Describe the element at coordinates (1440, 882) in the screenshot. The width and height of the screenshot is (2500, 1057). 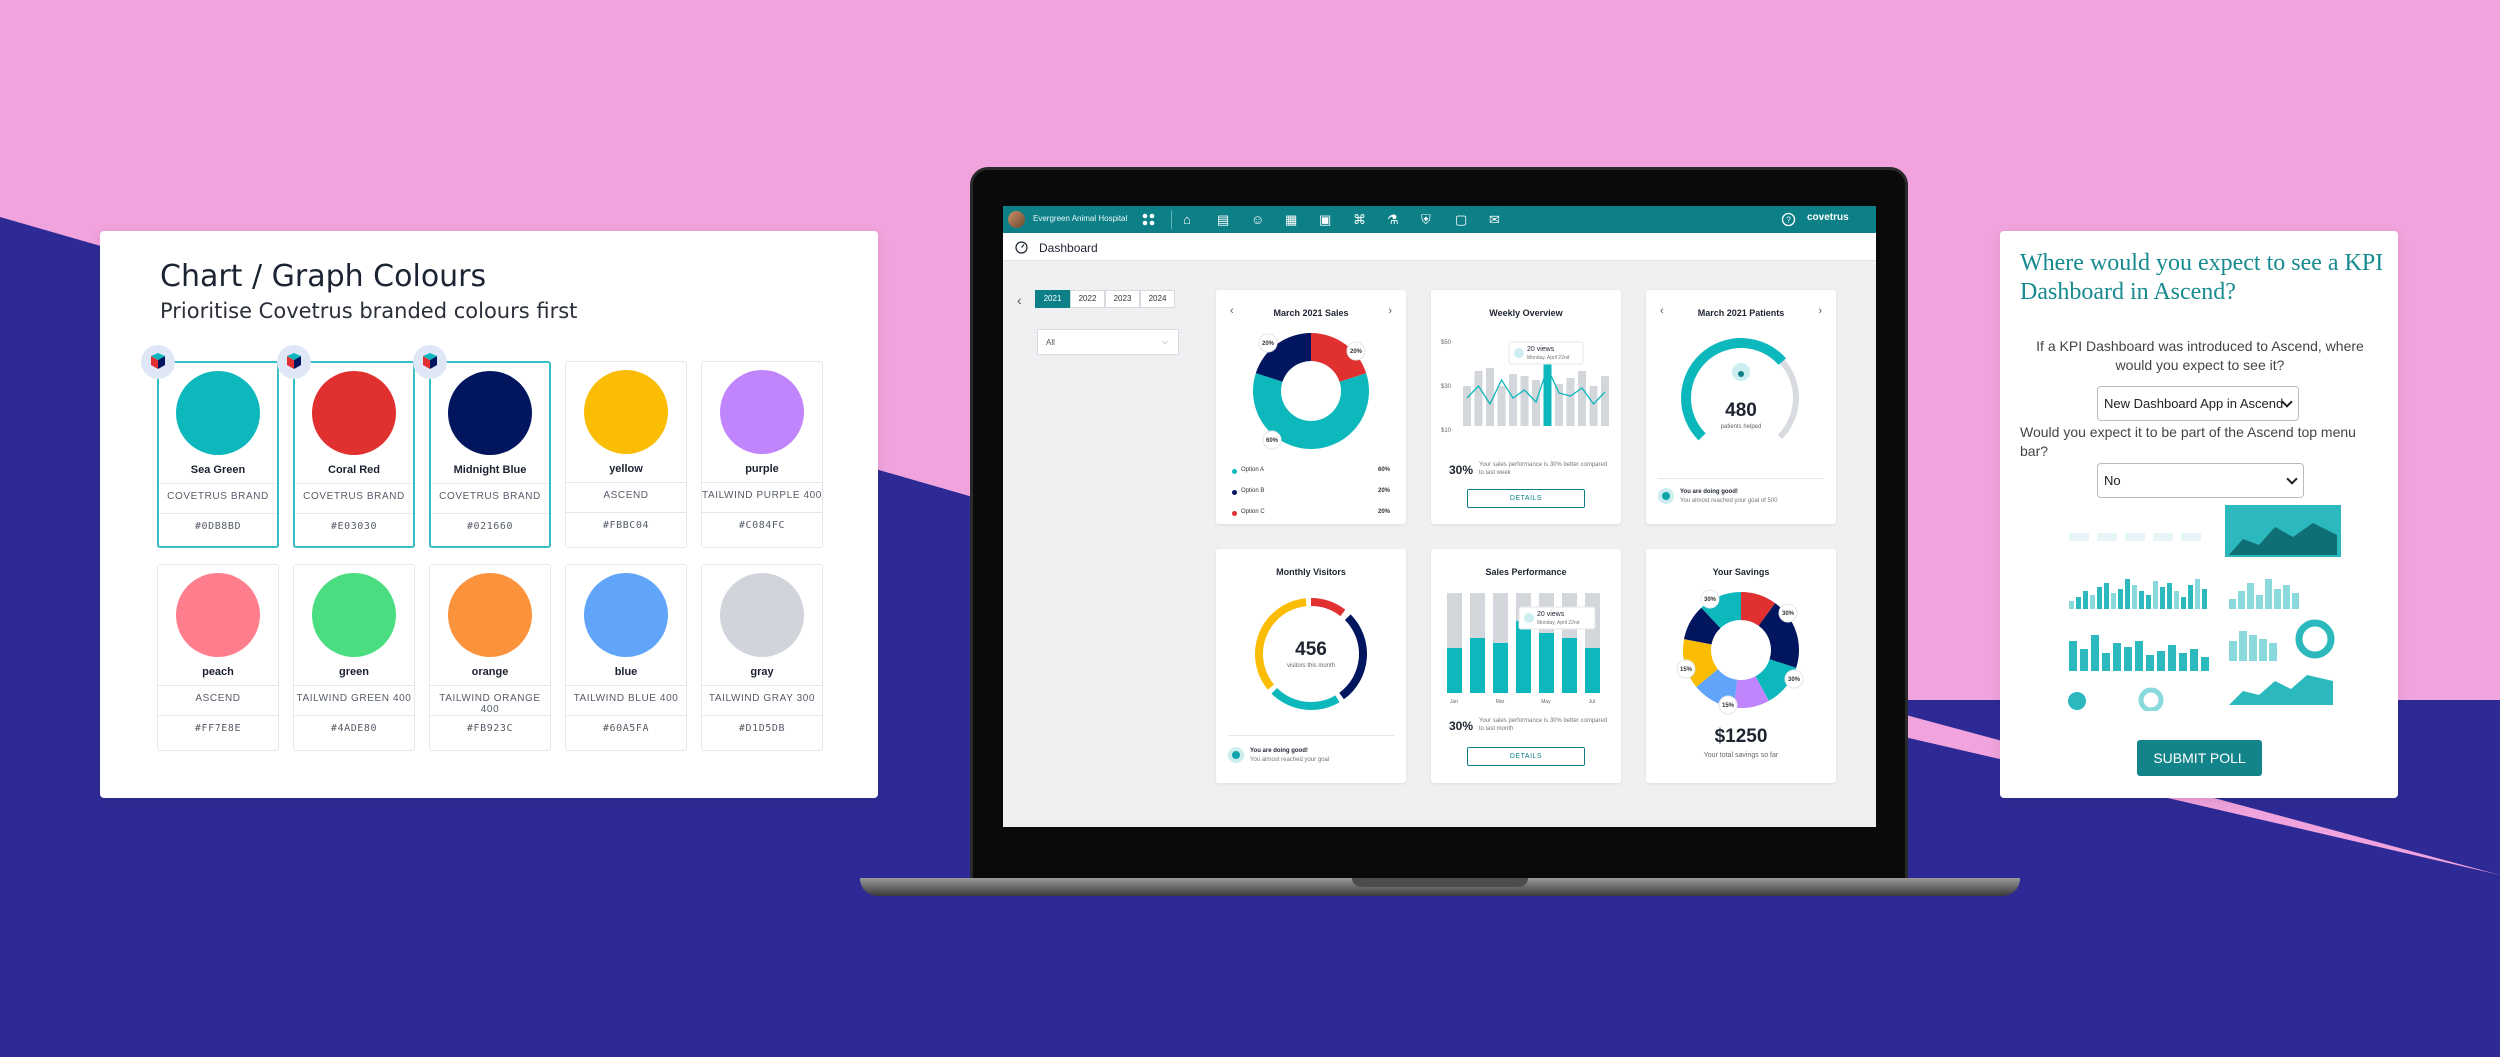
I see `laptop-notch` at that location.